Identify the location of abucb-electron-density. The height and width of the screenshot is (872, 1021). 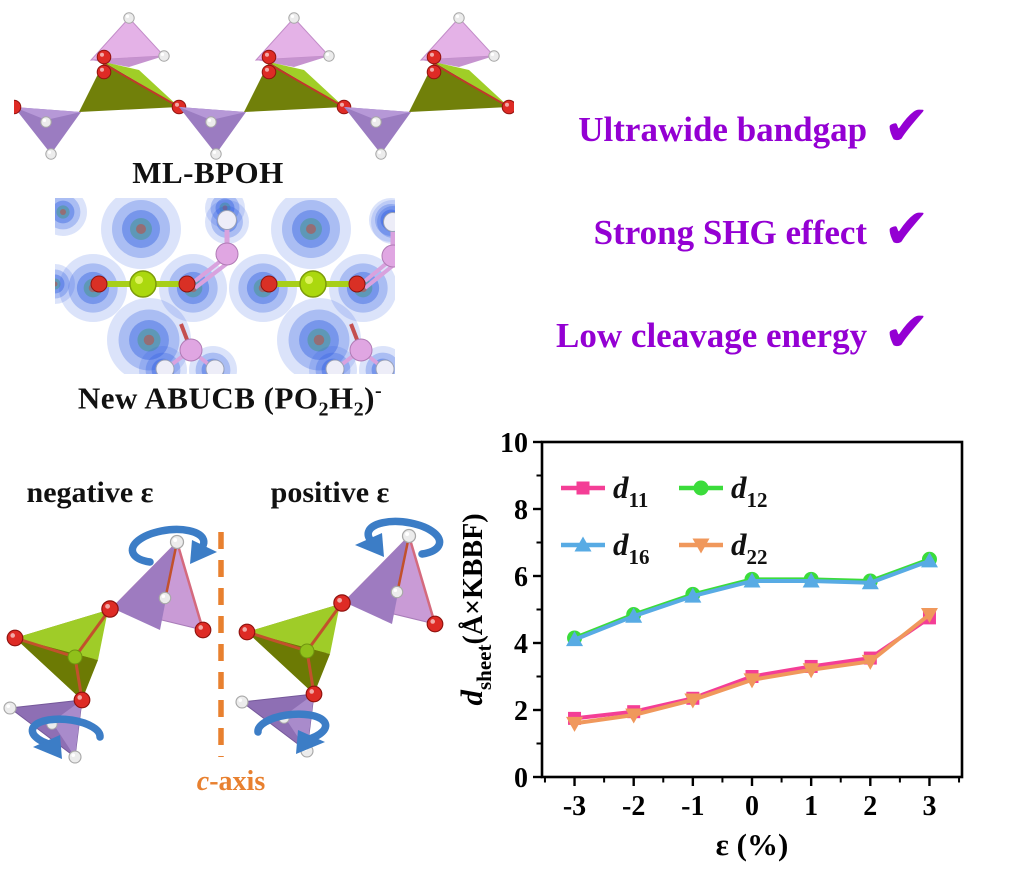
(225, 286).